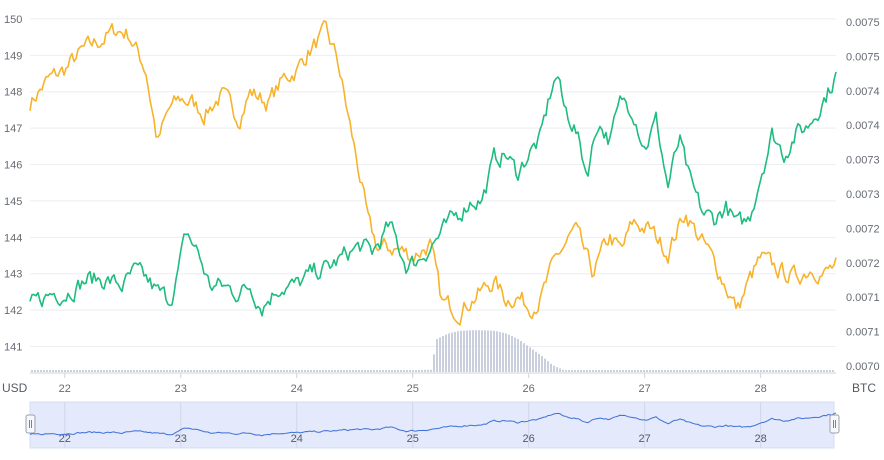 The width and height of the screenshot is (884, 460). I want to click on left-axis-ticks: 141 142 143 144 145 146 147 148 149 150, so click(13, 184).